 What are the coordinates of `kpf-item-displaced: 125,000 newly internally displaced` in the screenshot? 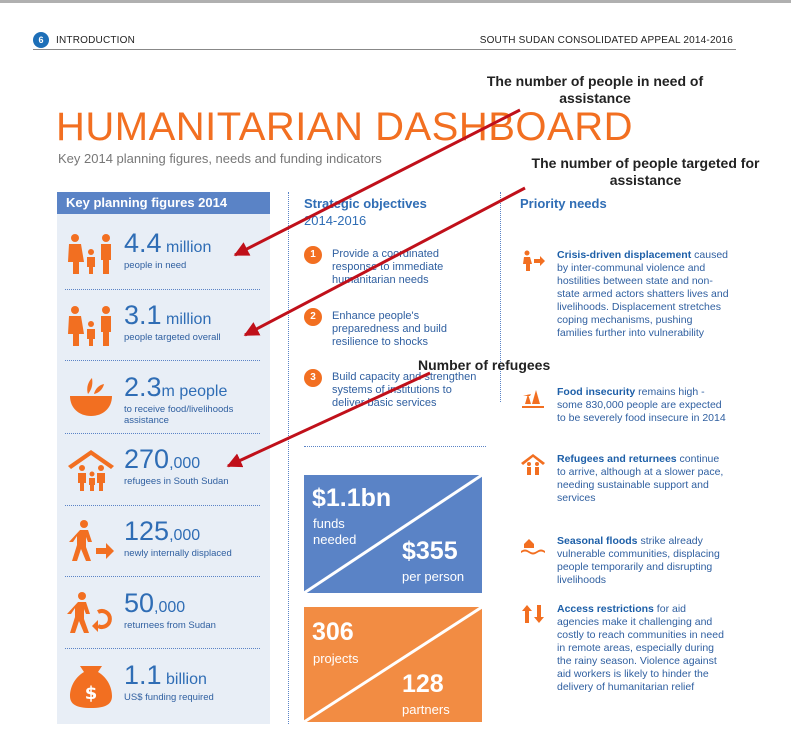 It's located at (163, 545).